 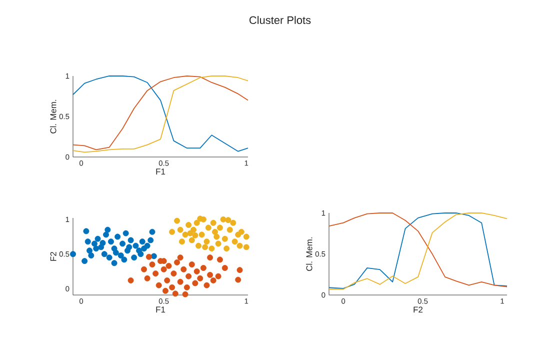 What do you see at coordinates (418, 309) in the screenshot?
I see `x-axis-title: F2` at bounding box center [418, 309].